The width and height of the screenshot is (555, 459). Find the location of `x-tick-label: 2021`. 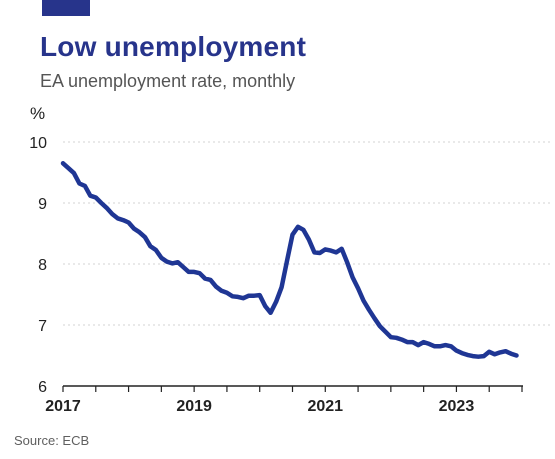

x-tick-label: 2021 is located at coordinates (325, 406).